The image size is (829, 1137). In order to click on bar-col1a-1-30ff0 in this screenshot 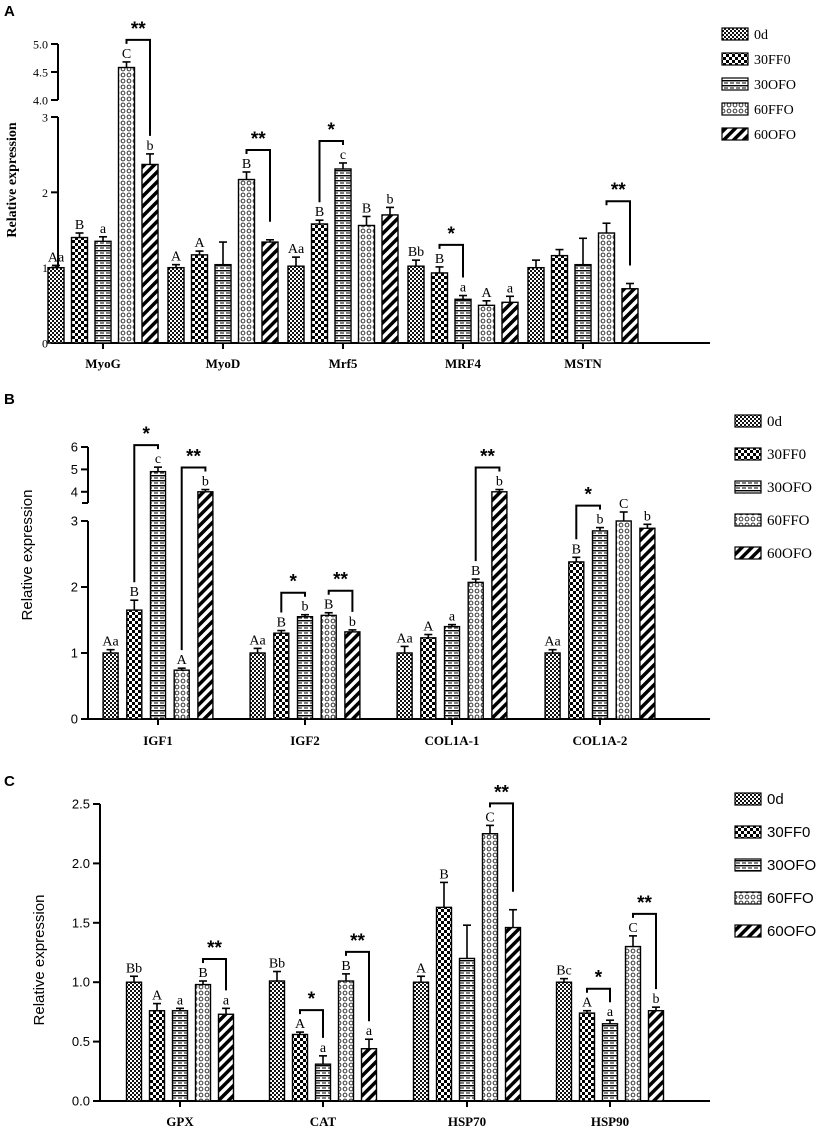, I will do `click(428, 678)`.